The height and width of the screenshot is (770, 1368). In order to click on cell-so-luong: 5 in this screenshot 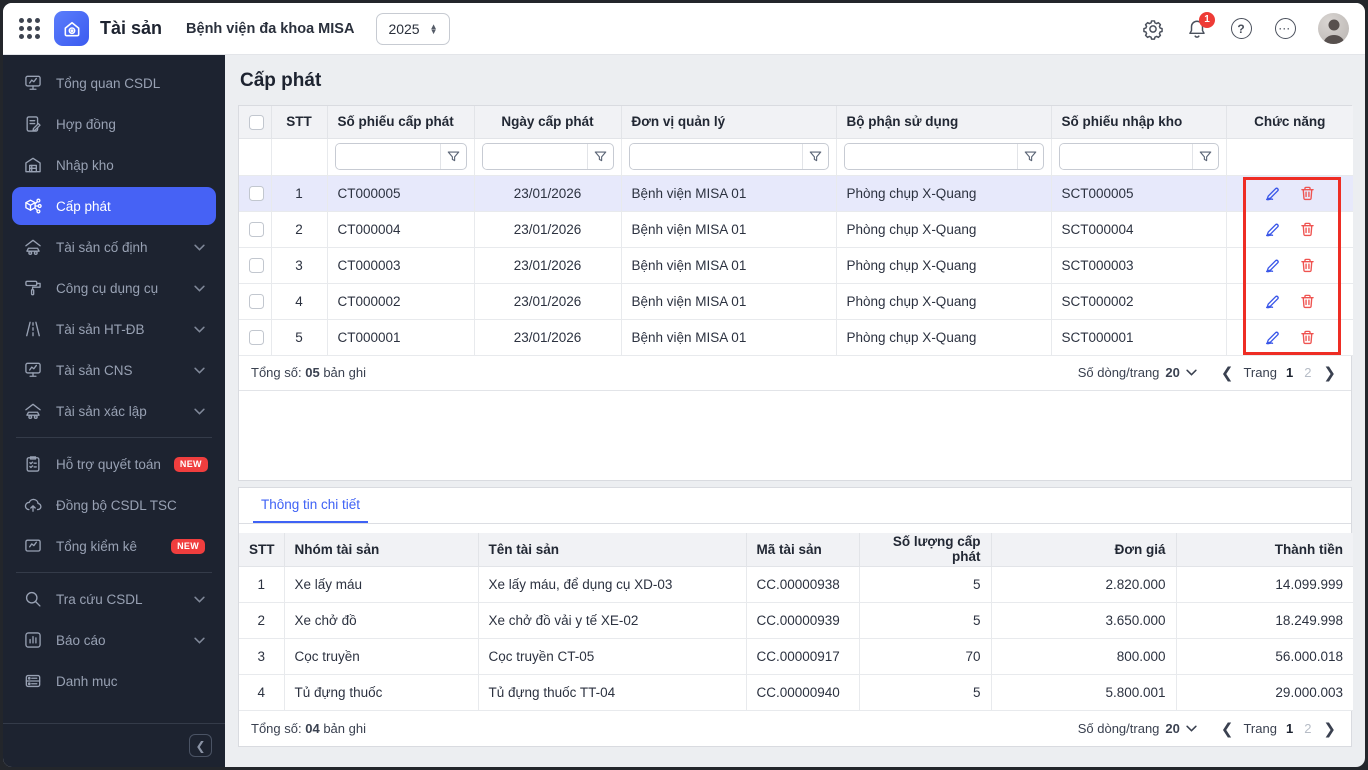, I will do `click(925, 584)`.